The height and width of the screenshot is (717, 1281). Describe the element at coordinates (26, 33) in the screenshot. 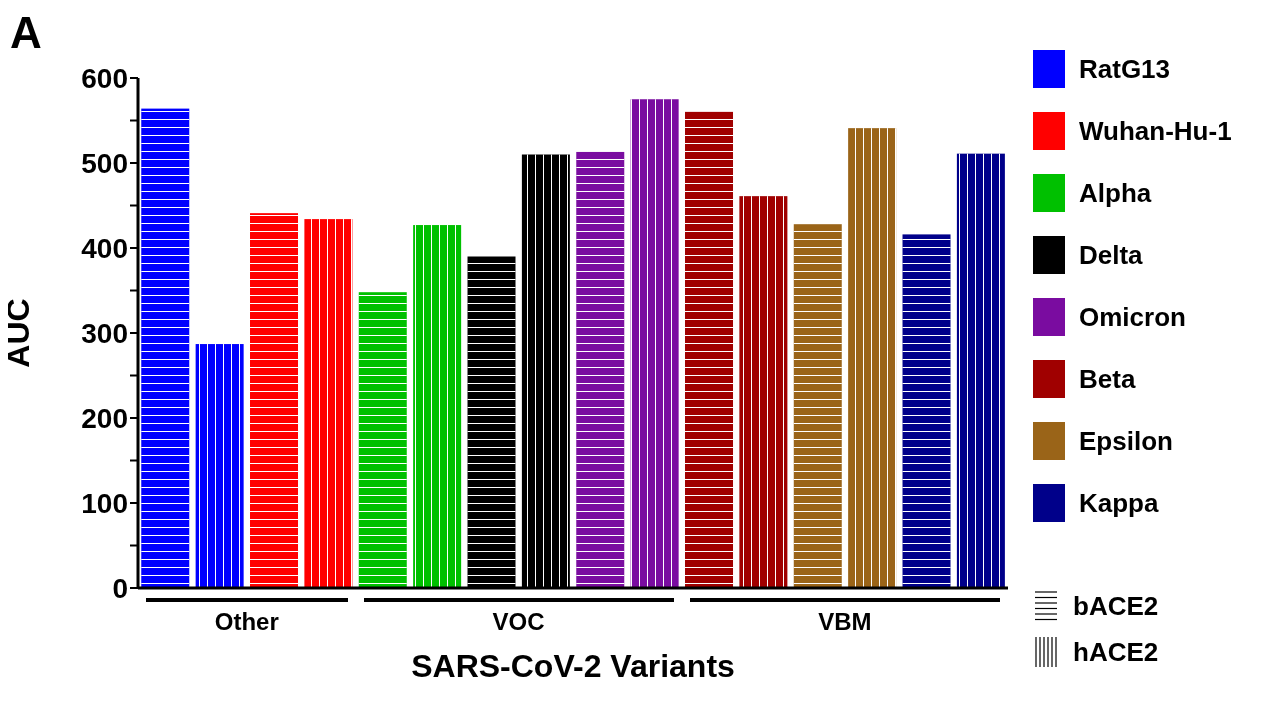

I see `chart-title: A` at that location.